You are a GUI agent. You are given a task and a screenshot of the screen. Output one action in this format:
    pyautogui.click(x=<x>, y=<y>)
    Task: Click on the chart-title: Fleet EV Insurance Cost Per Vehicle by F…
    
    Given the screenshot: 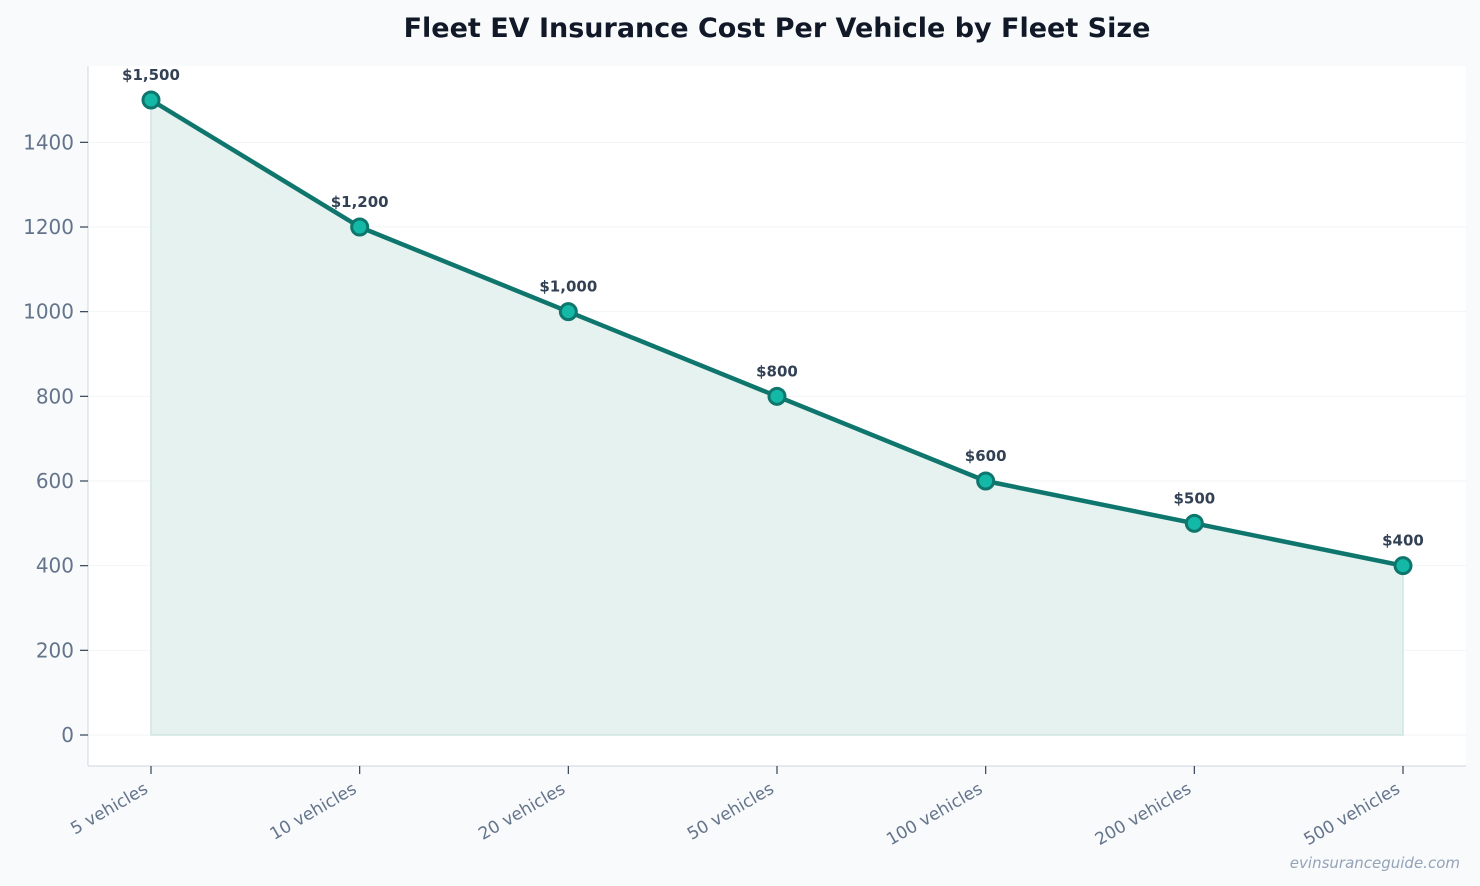 What is the action you would take?
    pyautogui.click(x=777, y=28)
    